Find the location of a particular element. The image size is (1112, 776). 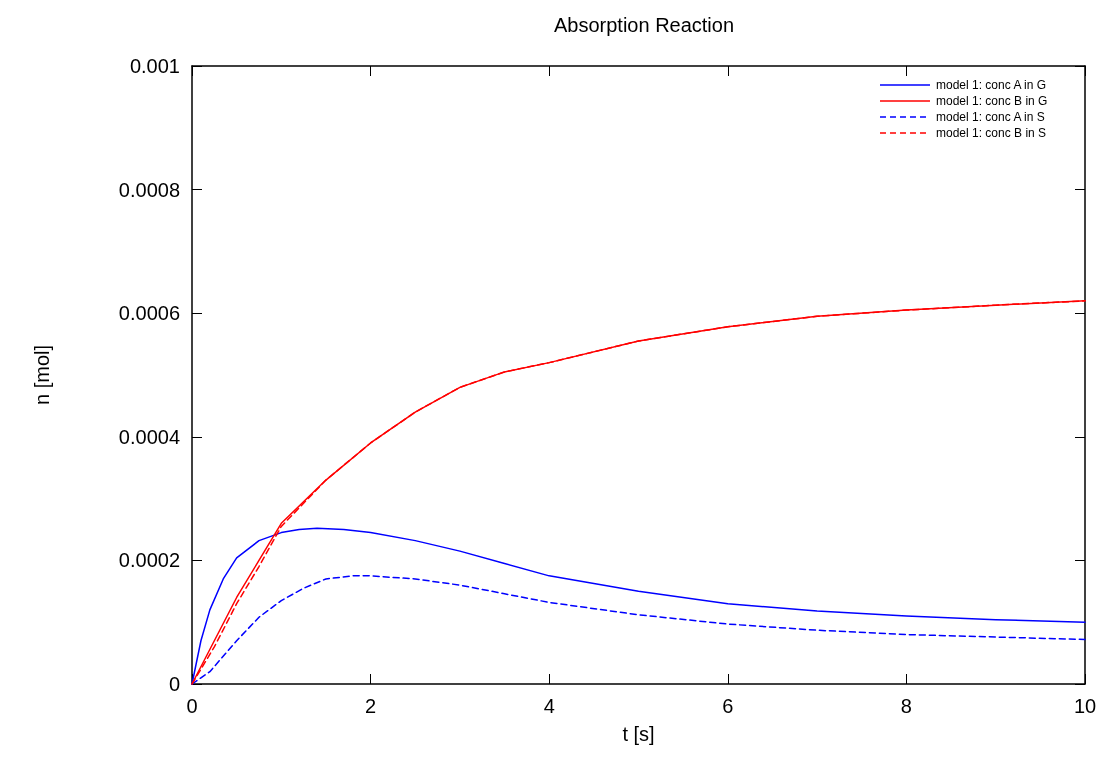

x-axis-title: t [s] is located at coordinates (638, 734).